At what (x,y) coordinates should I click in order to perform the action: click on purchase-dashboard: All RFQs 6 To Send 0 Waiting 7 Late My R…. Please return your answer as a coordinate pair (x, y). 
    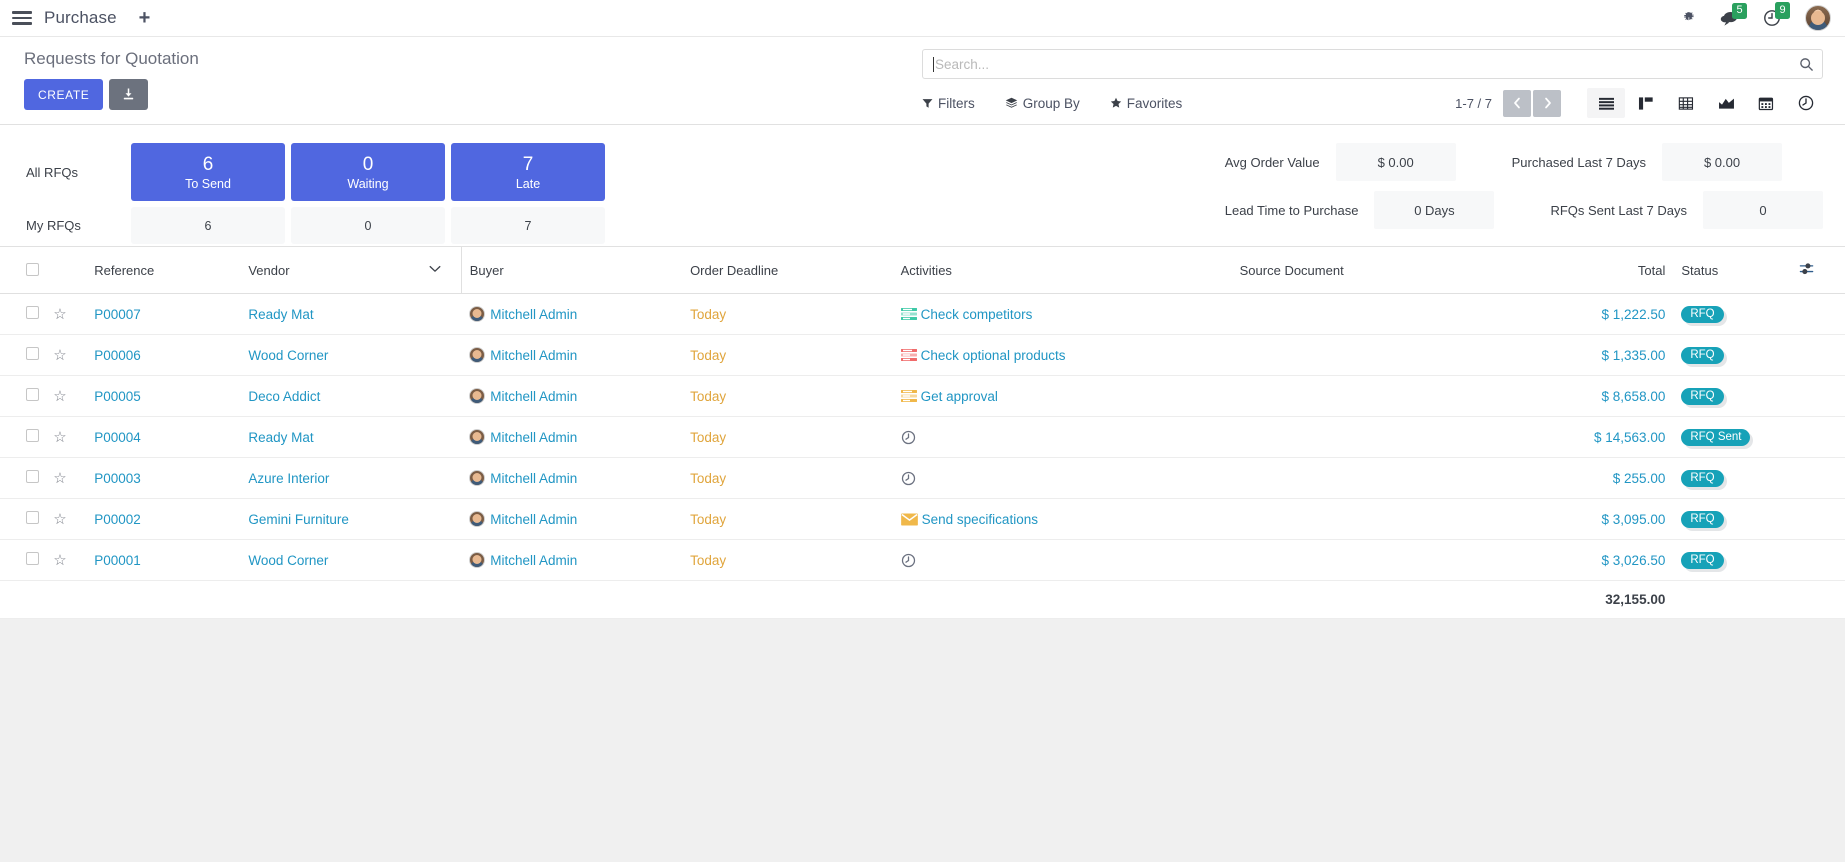
    Looking at the image, I should click on (922, 186).